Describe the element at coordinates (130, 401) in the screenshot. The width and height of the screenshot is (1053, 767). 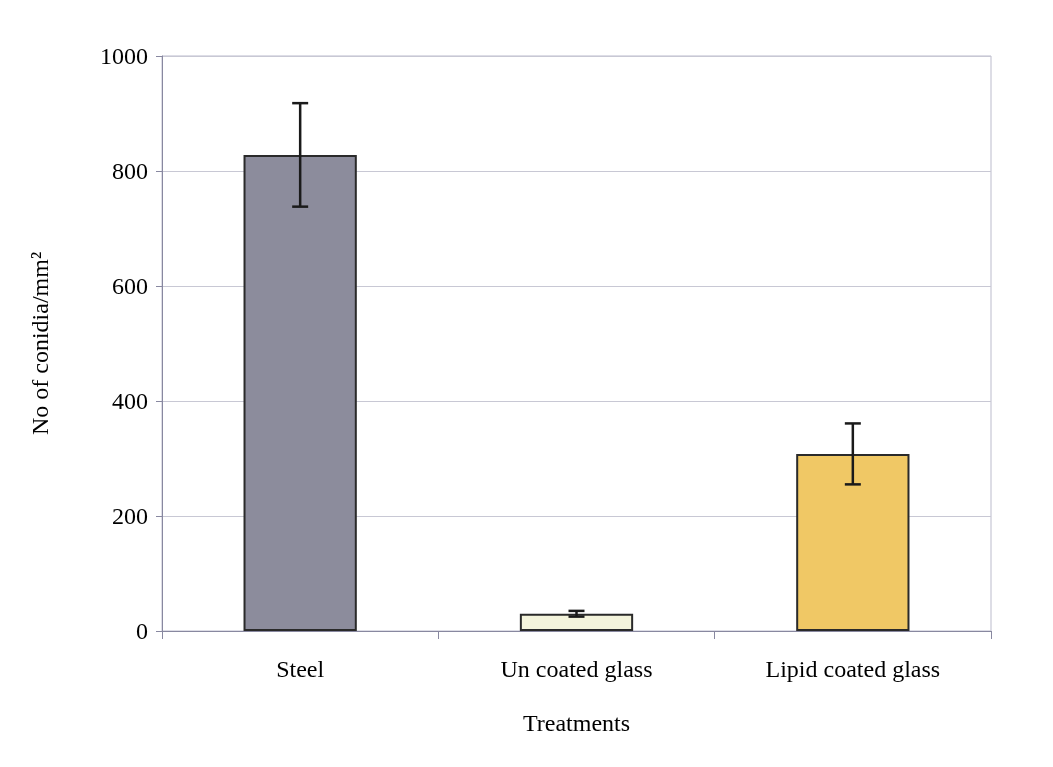
I see `y-tick-label: 400` at that location.